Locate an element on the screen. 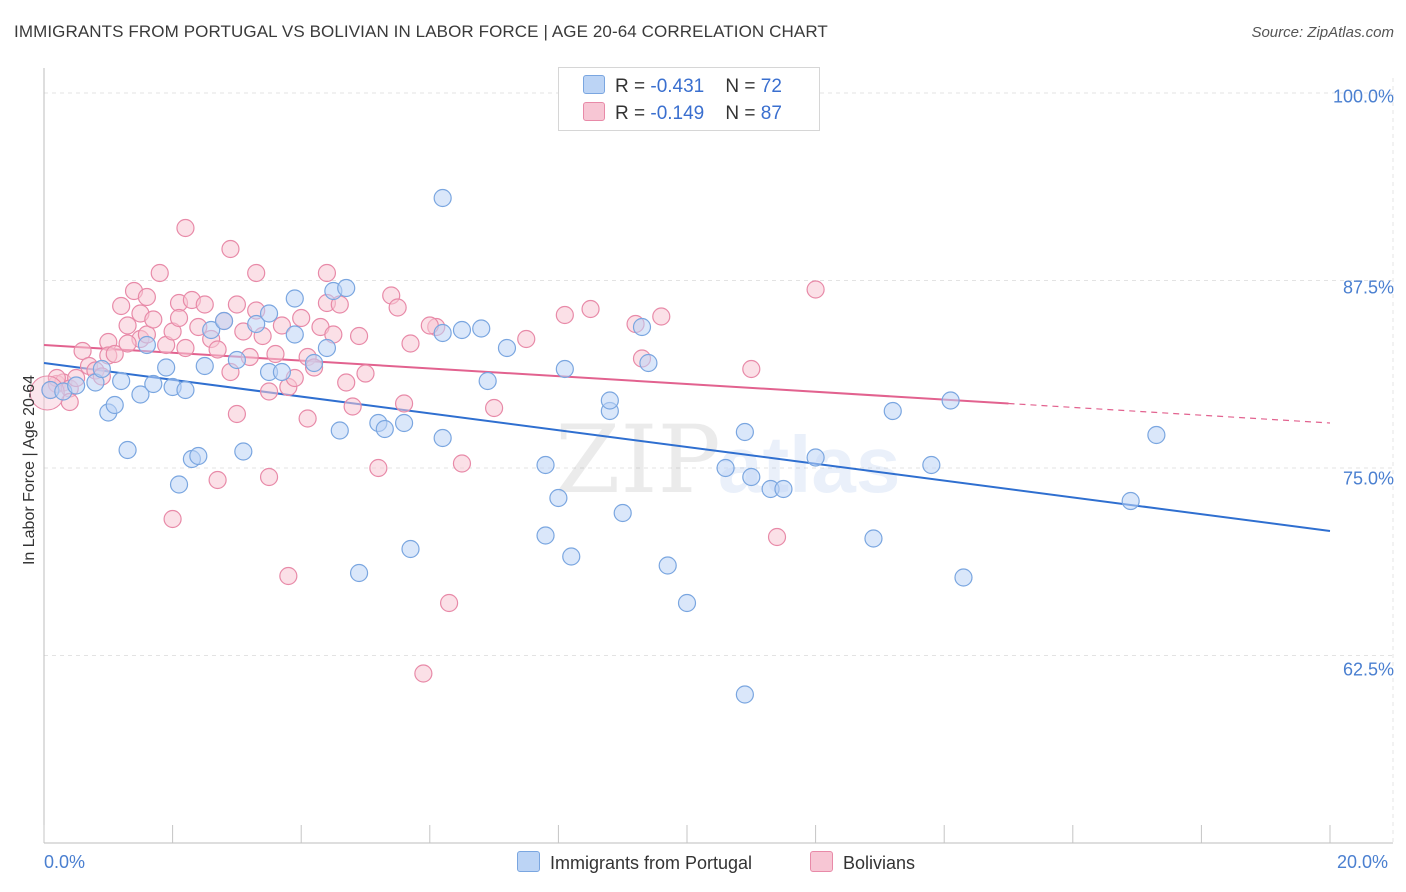 This screenshot has height=892, width=1406. r-value: -0.149 is located at coordinates (677, 113).